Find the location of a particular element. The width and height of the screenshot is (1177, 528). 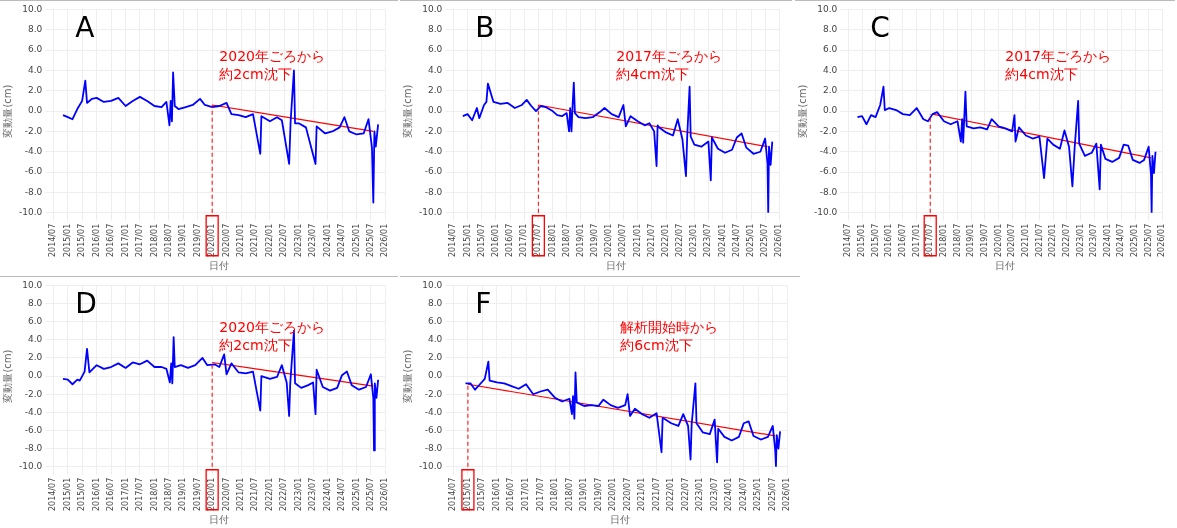

chart-title: B is located at coordinates (485, 27).